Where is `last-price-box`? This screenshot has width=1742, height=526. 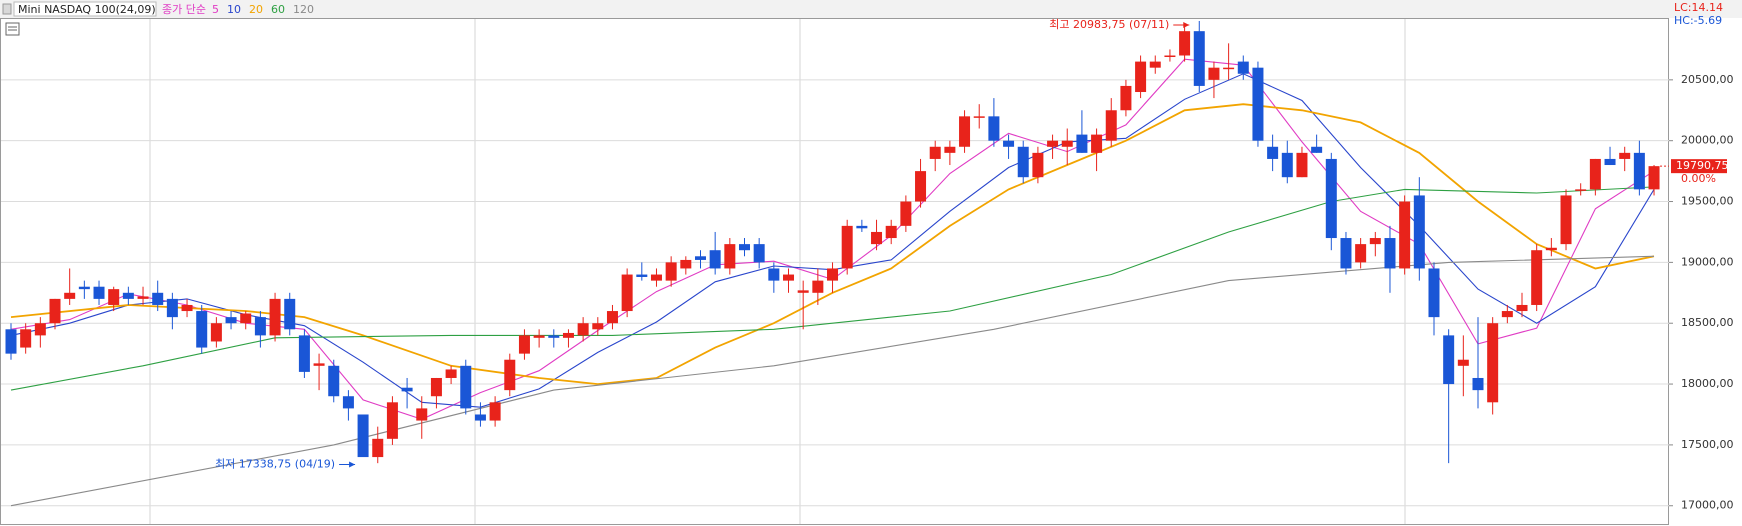 last-price-box is located at coordinates (1699, 166).